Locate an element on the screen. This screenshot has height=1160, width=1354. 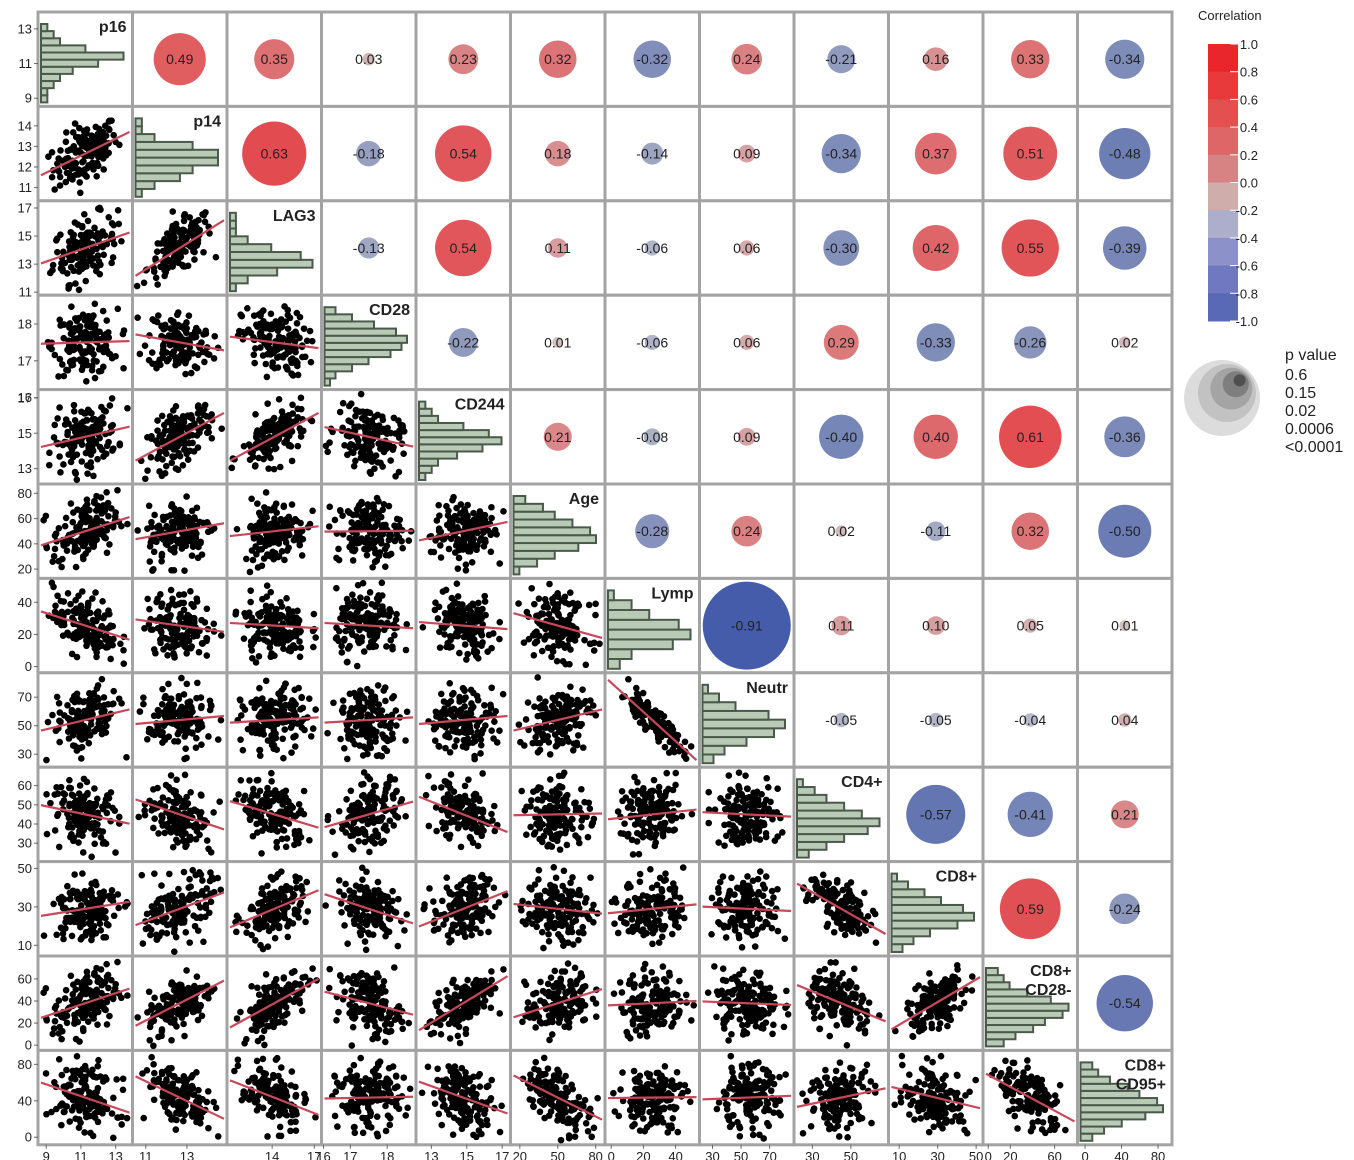
variable-label: Age is located at coordinates (584, 499).